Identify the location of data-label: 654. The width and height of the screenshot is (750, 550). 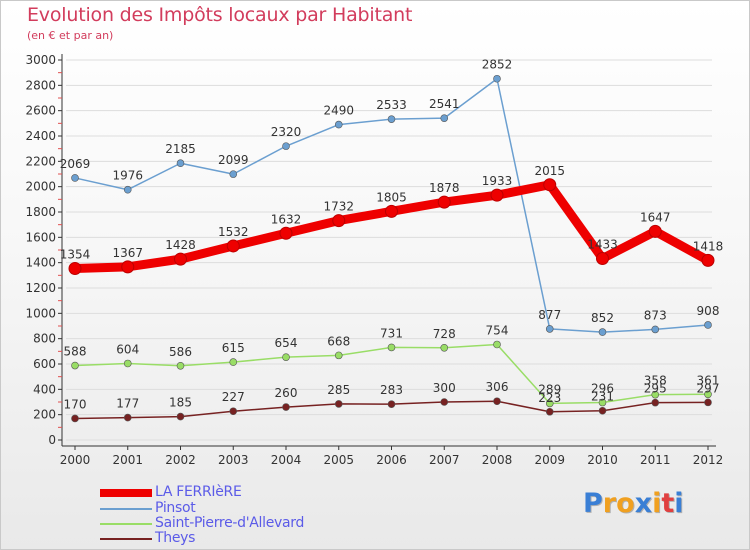
(286, 343).